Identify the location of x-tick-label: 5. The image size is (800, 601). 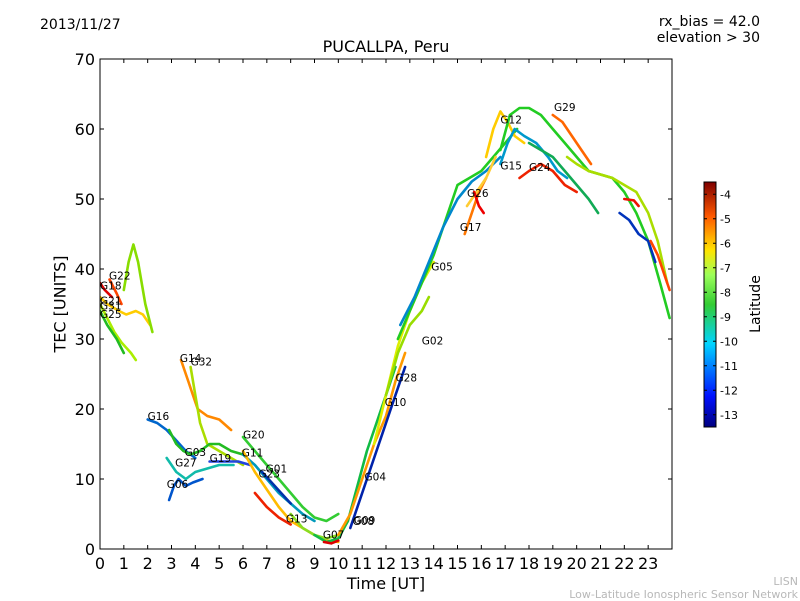
(219, 563).